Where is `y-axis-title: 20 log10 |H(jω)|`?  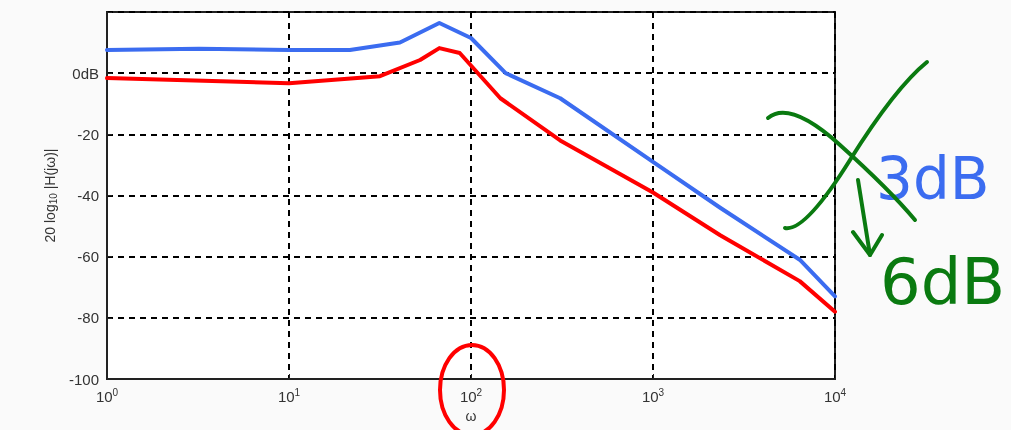 y-axis-title: 20 log10 |H(jω)| is located at coordinates (50, 195).